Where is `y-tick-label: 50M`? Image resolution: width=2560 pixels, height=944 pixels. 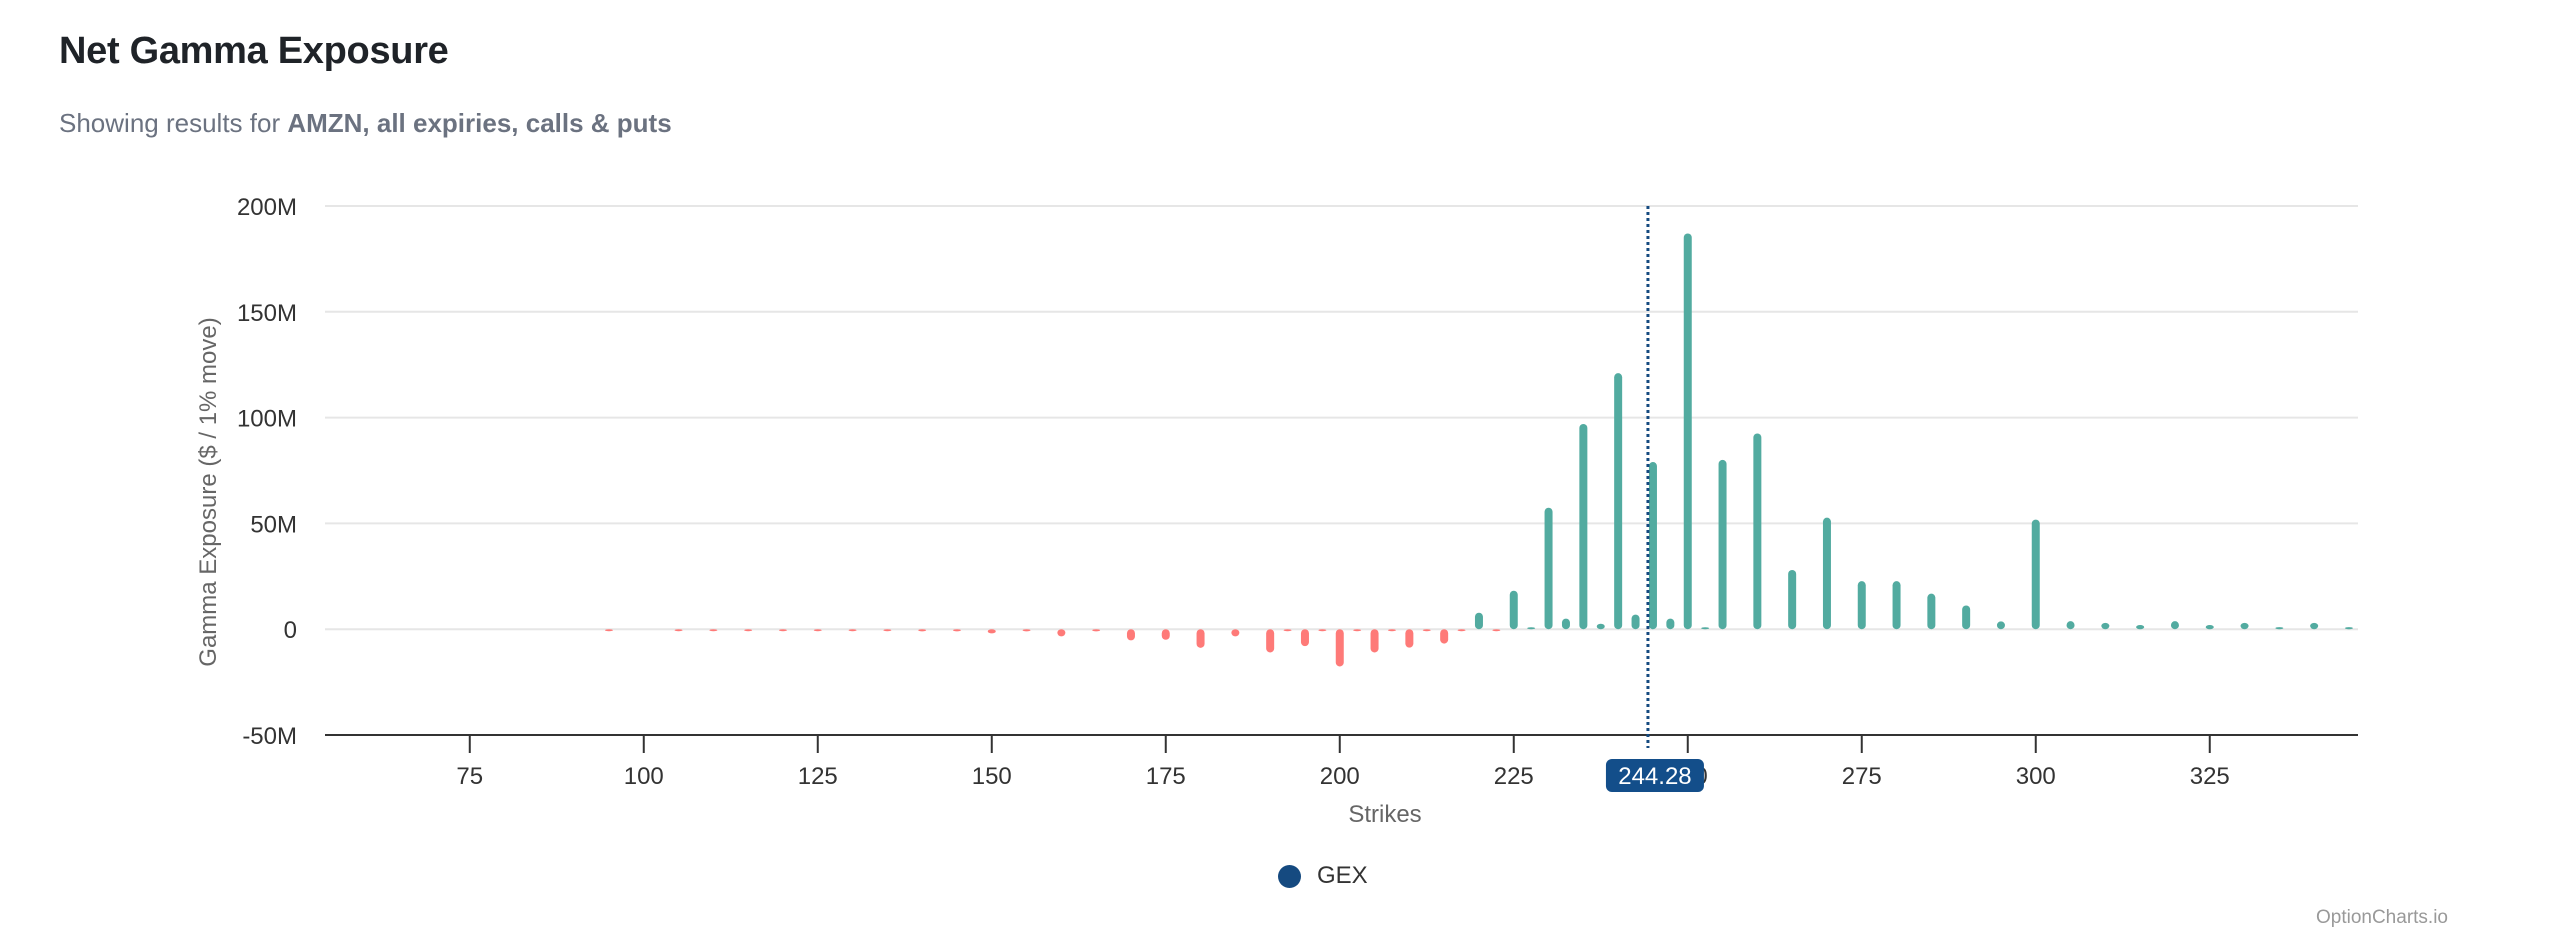 y-tick-label: 50M is located at coordinates (273, 524).